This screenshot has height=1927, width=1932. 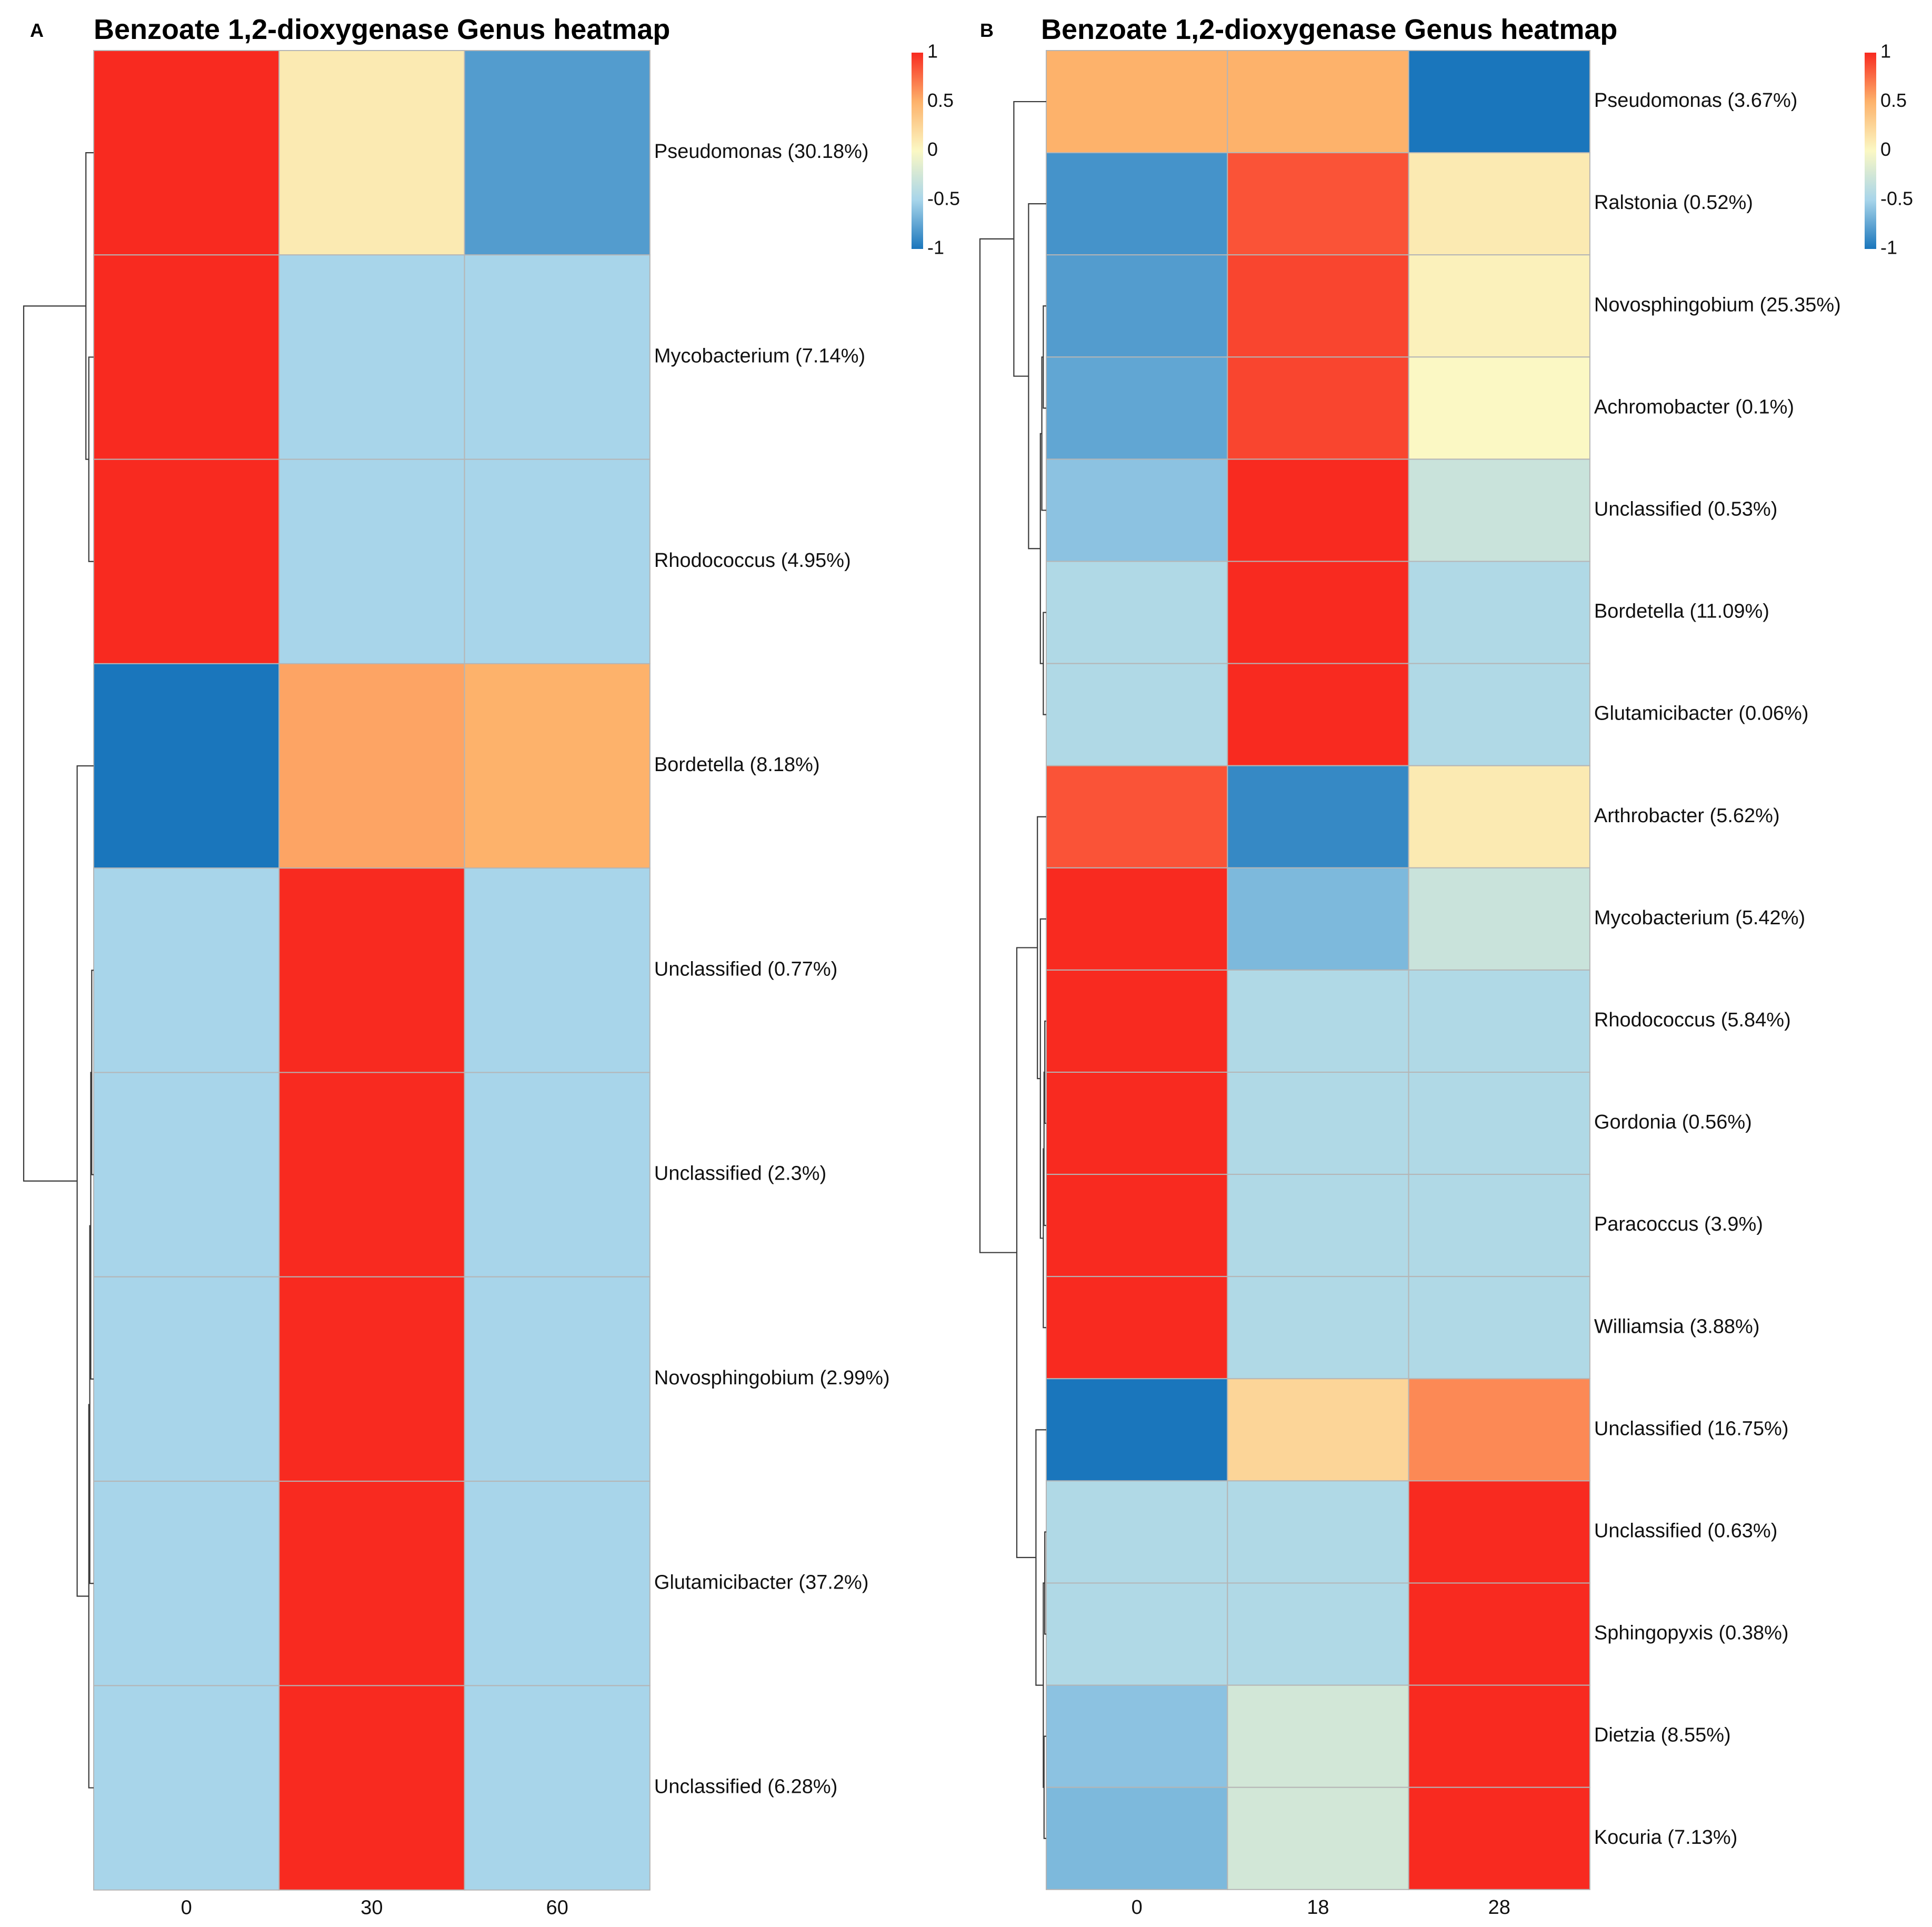 What do you see at coordinates (752, 561) in the screenshot?
I see `row-label: Rhodococcus (4.95%)` at bounding box center [752, 561].